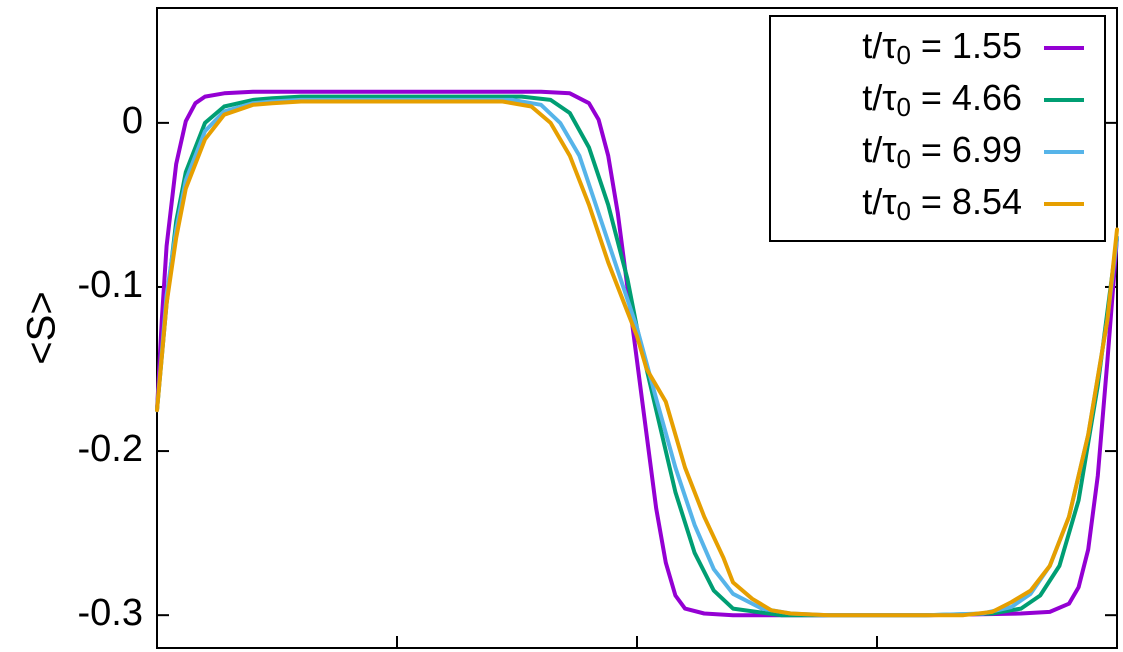 The image size is (1123, 652). What do you see at coordinates (110, 613) in the screenshot?
I see `y-tick-label: -0.3` at bounding box center [110, 613].